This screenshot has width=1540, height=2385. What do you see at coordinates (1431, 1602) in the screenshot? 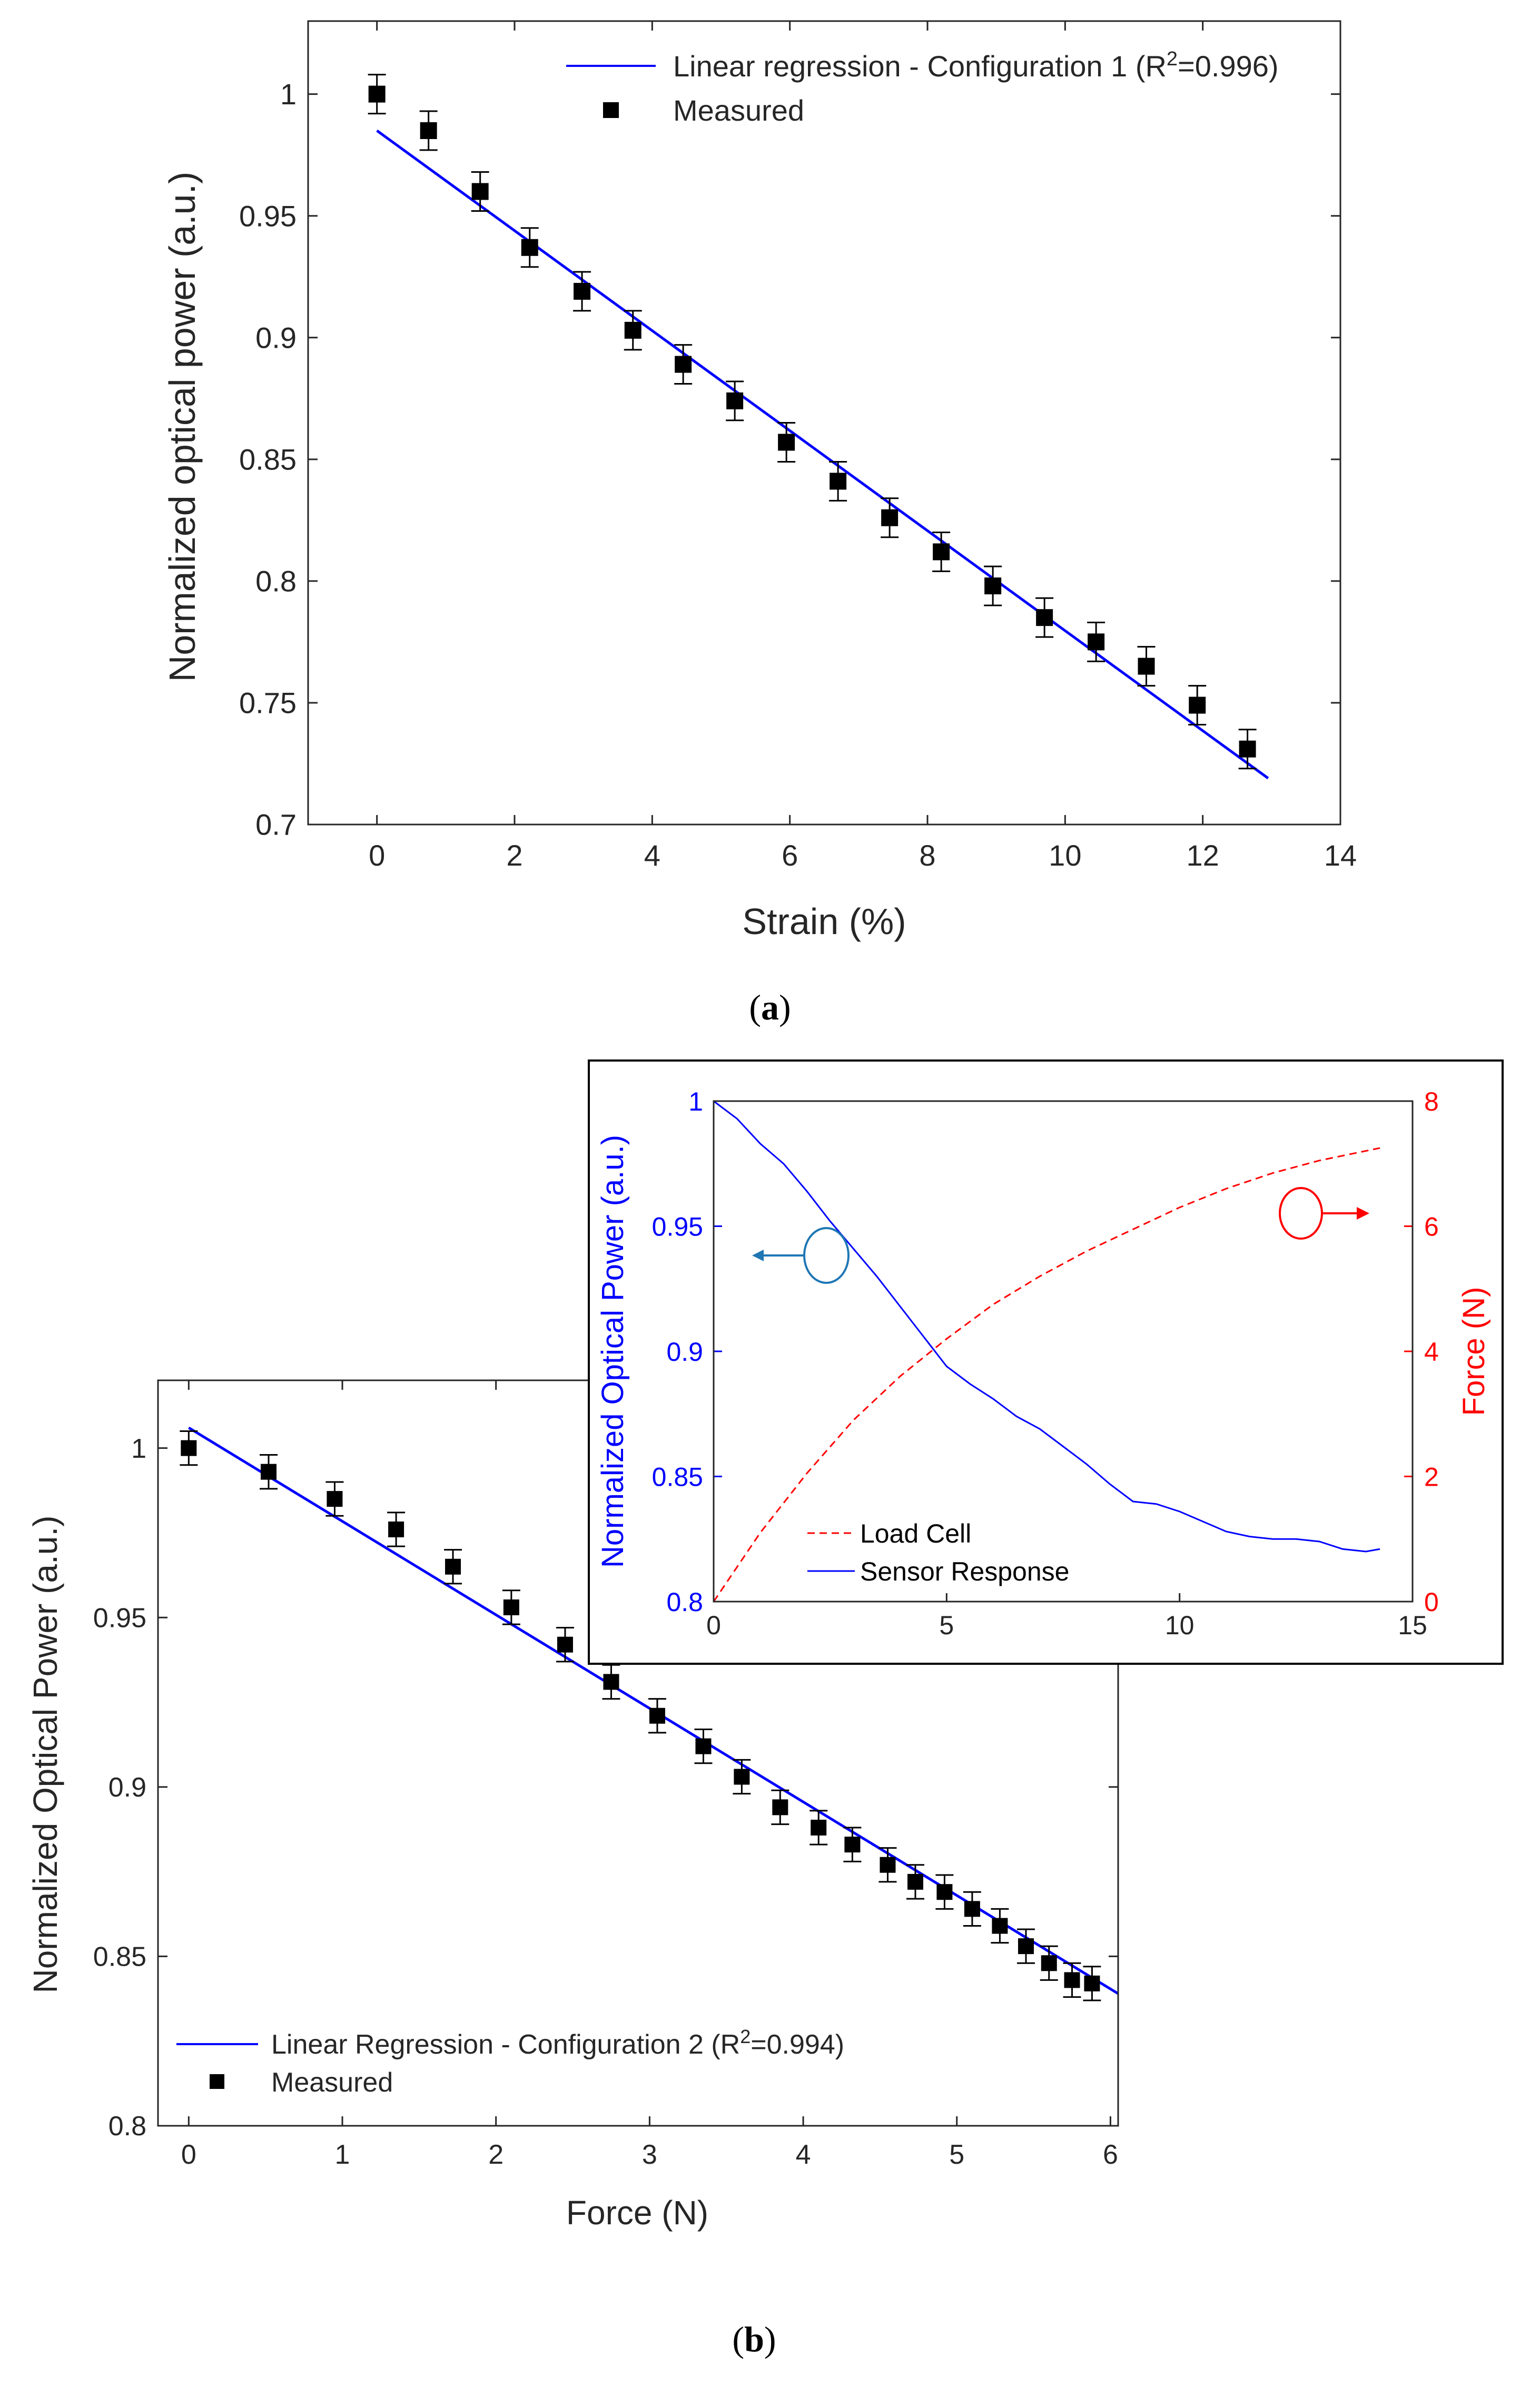
I see `inset-right-tick-label: 0` at bounding box center [1431, 1602].